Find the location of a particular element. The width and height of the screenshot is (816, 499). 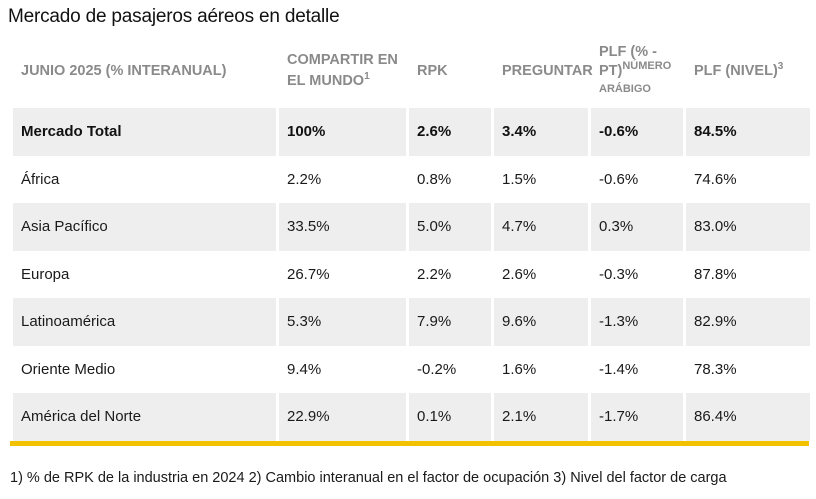

table-row: Latinoamérica 5.3% 7.9% 9.6% -1.3% 82.9% is located at coordinates (411, 322).